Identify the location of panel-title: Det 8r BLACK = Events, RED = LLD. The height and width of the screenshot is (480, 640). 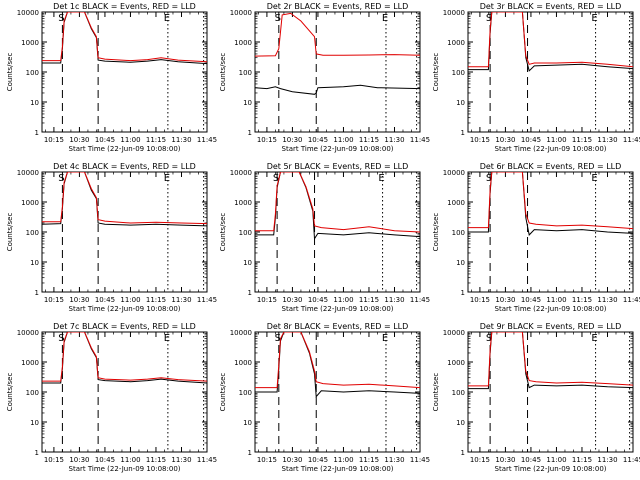
(338, 326).